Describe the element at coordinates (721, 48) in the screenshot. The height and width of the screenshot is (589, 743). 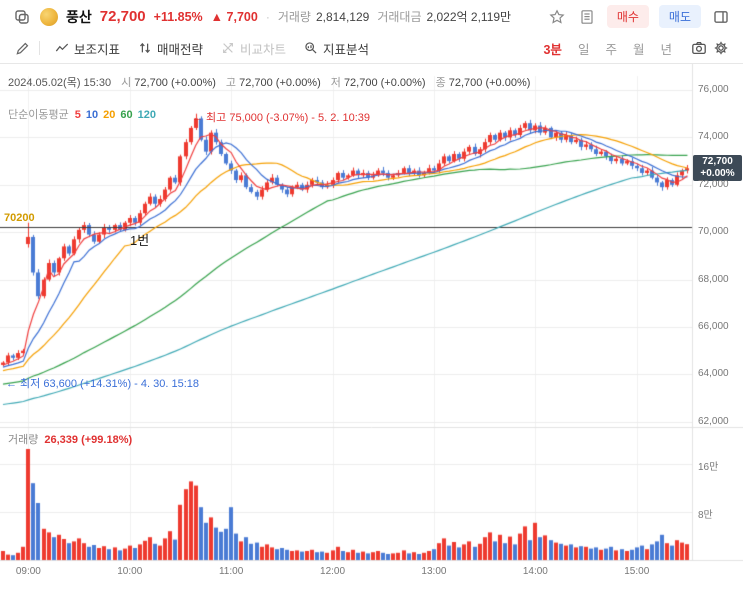
I see `settings-gear-icon` at that location.